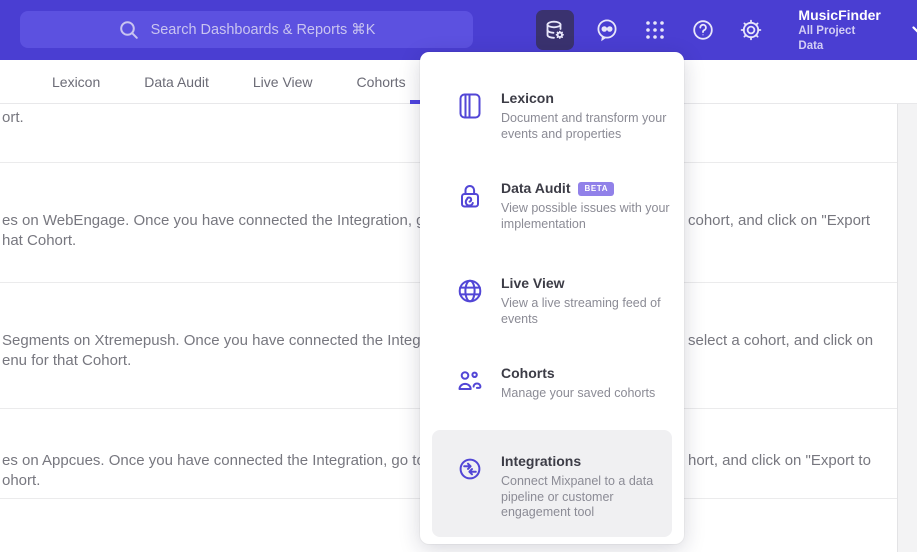 This screenshot has width=917, height=552. What do you see at coordinates (528, 373) in the screenshot?
I see `menu-item-title: Cohorts` at bounding box center [528, 373].